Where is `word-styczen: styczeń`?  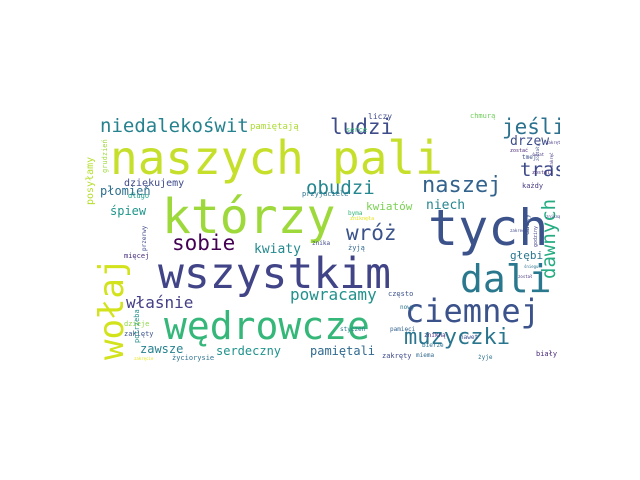
word-styczen: styczeń is located at coordinates (353, 329).